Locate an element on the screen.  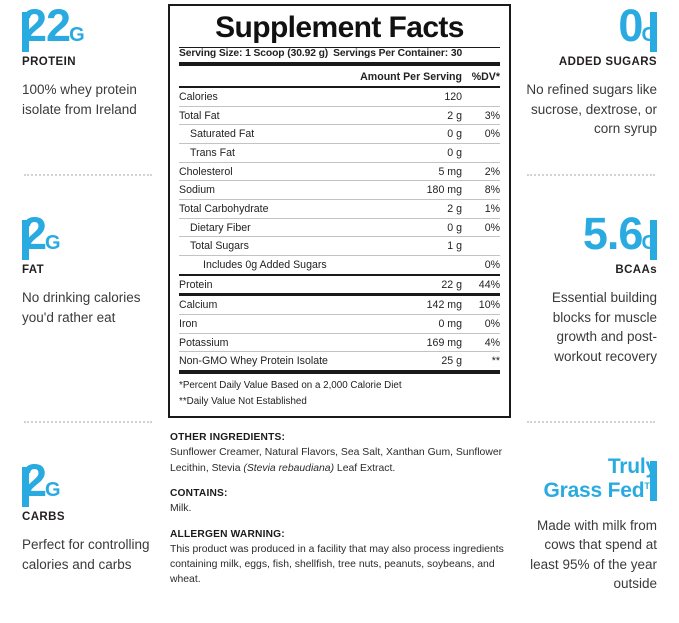
row-dv: 1% is located at coordinates (481, 209).